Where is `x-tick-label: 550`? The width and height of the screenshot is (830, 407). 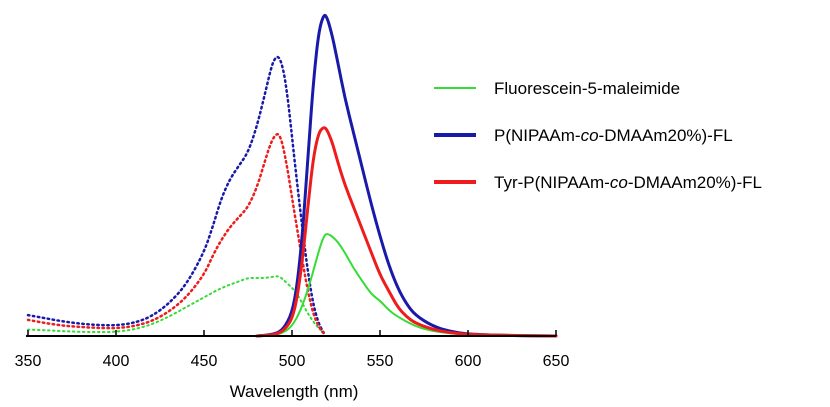 x-tick-label: 550 is located at coordinates (380, 361).